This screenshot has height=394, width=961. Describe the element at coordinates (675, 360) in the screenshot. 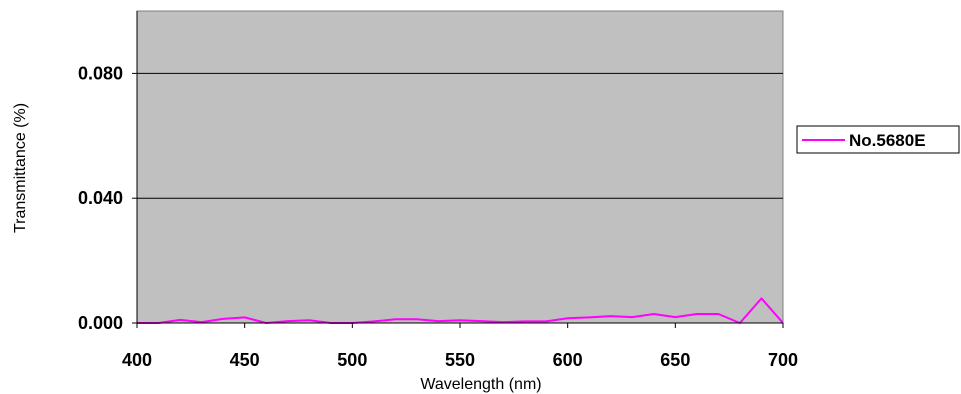

I see `x-tick-label-5: 650` at that location.